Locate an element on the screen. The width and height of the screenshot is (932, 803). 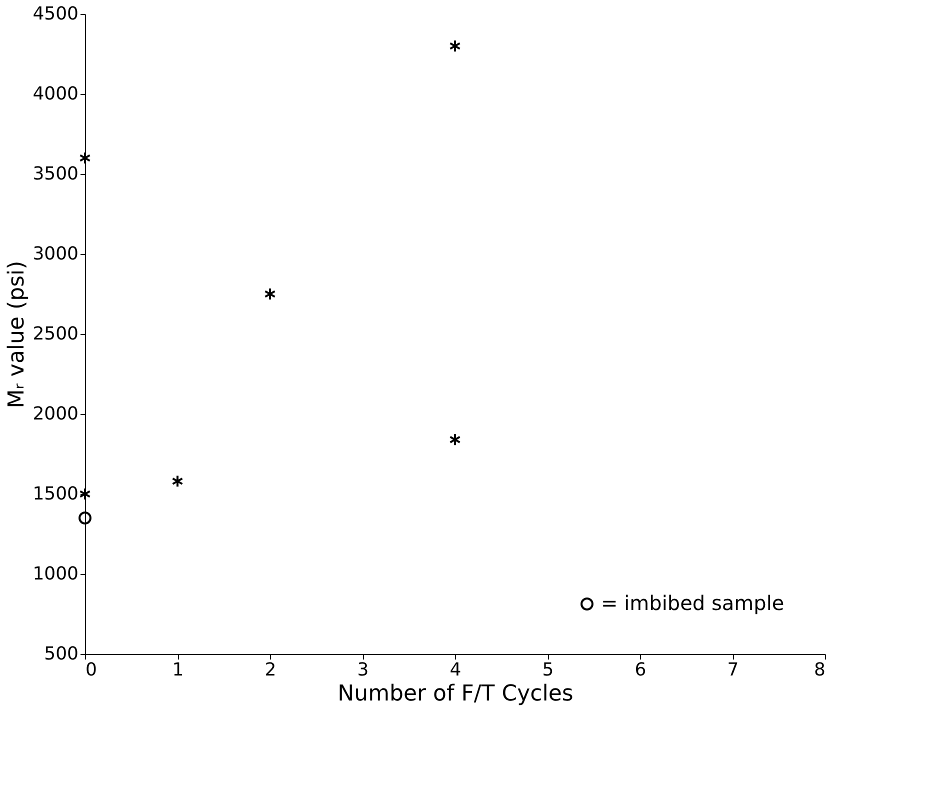
x-tick-label: 4 is located at coordinates (456, 670).